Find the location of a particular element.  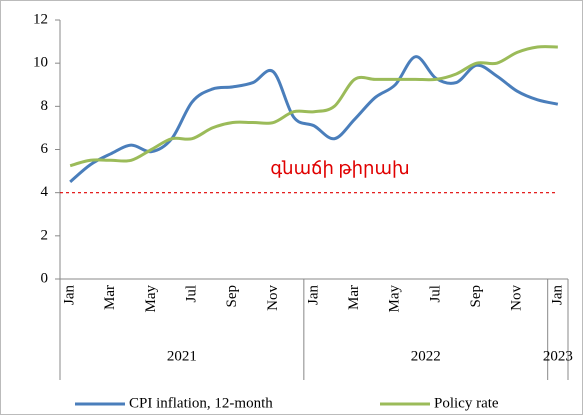

target-label: գնաճի թիրախ is located at coordinates (339, 168).